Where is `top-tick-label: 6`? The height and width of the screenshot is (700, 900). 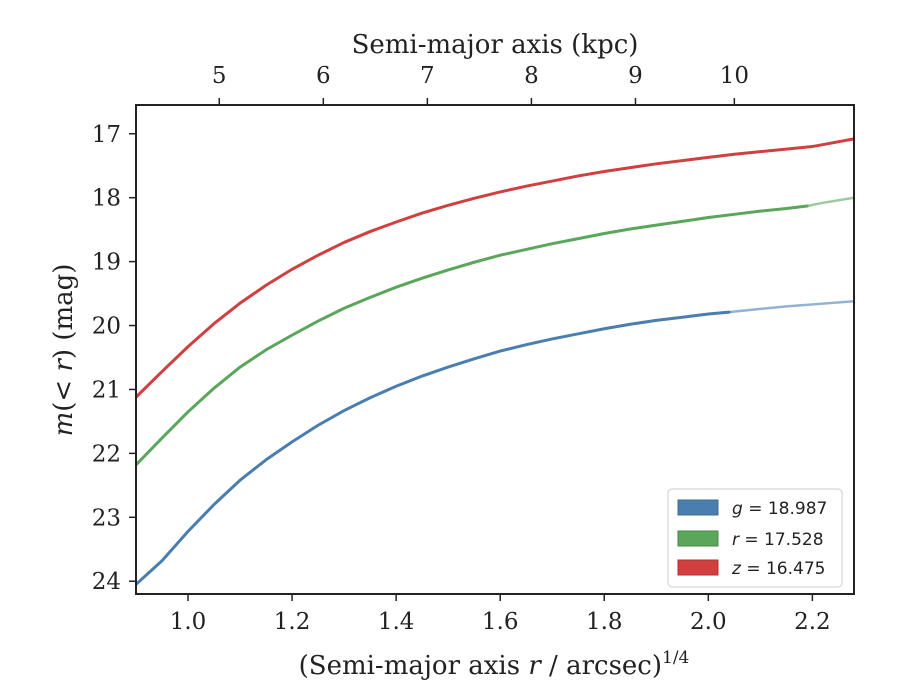 top-tick-label: 6 is located at coordinates (323, 76).